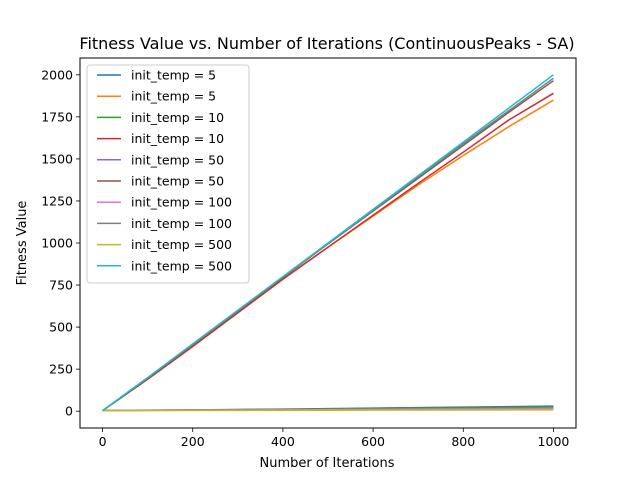 This screenshot has width=640, height=480. I want to click on y-tick-label: 1750, so click(57, 116).